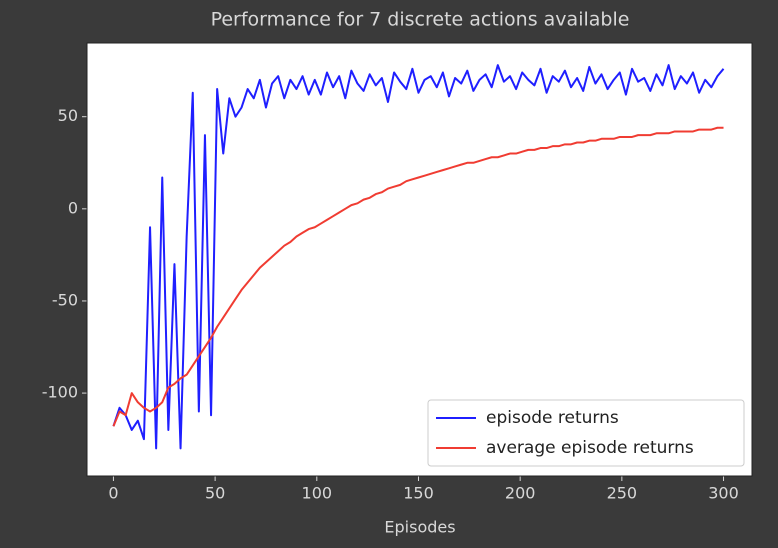 The image size is (778, 548). Describe the element at coordinates (723, 493) in the screenshot. I see `x-tick-label: 300` at that location.